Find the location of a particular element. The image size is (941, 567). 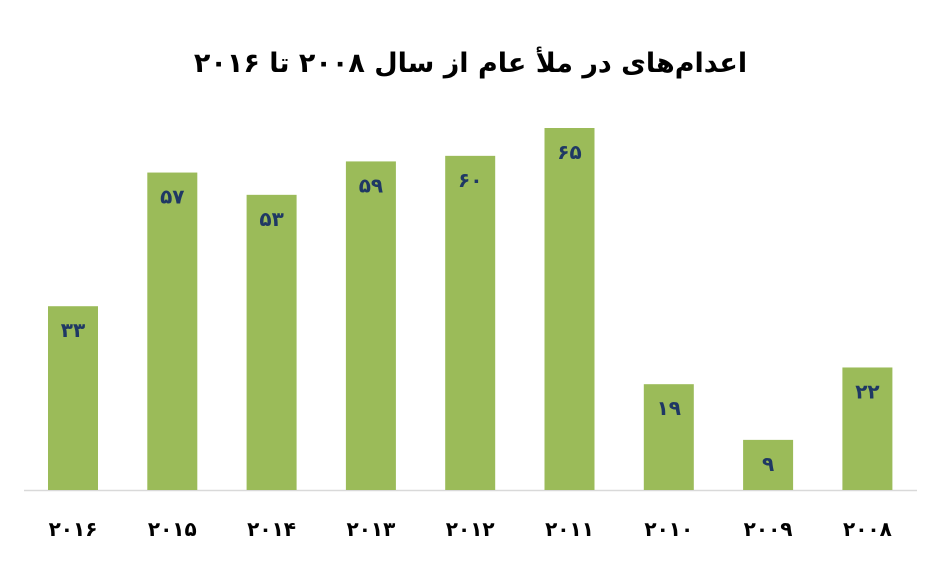

data-label: ۵۹ is located at coordinates (371, 185).